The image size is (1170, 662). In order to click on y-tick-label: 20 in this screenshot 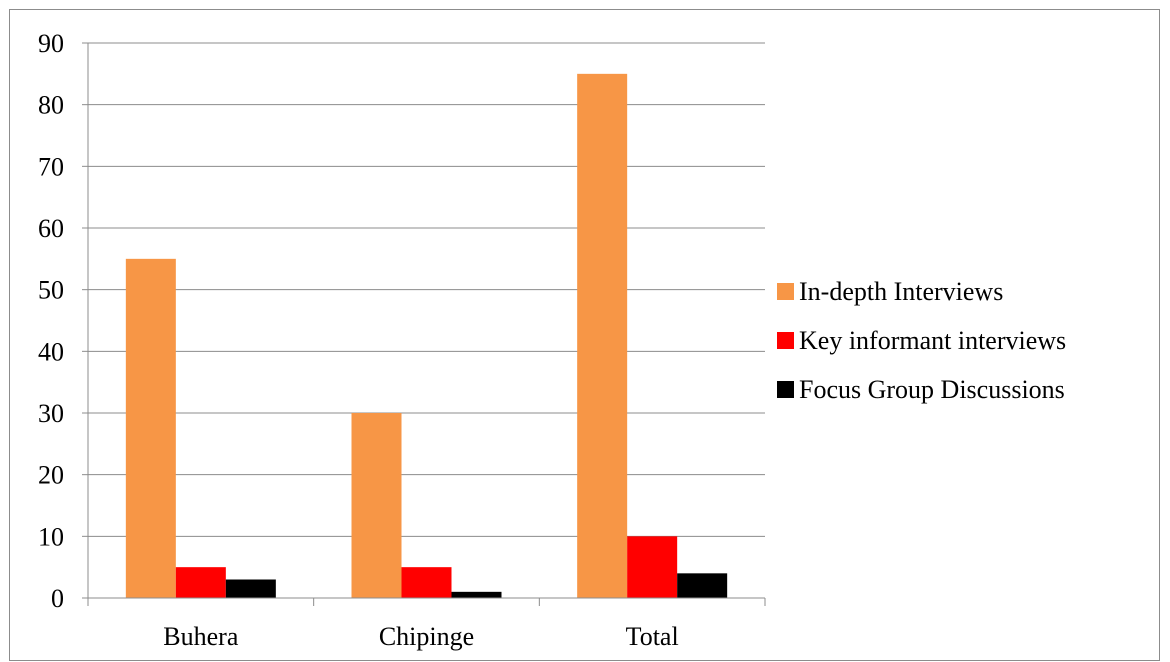, I will do `click(51, 475)`.